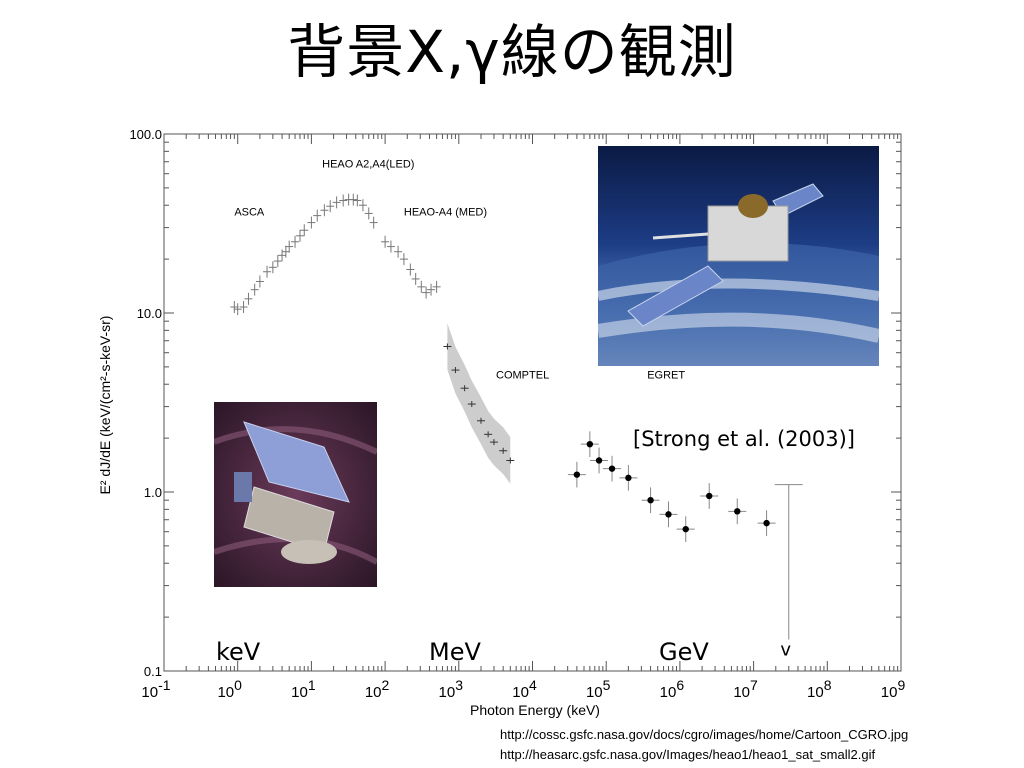 The image size is (1024, 768). I want to click on instrument-label: HEAO A2,A4(LED), so click(368, 164).